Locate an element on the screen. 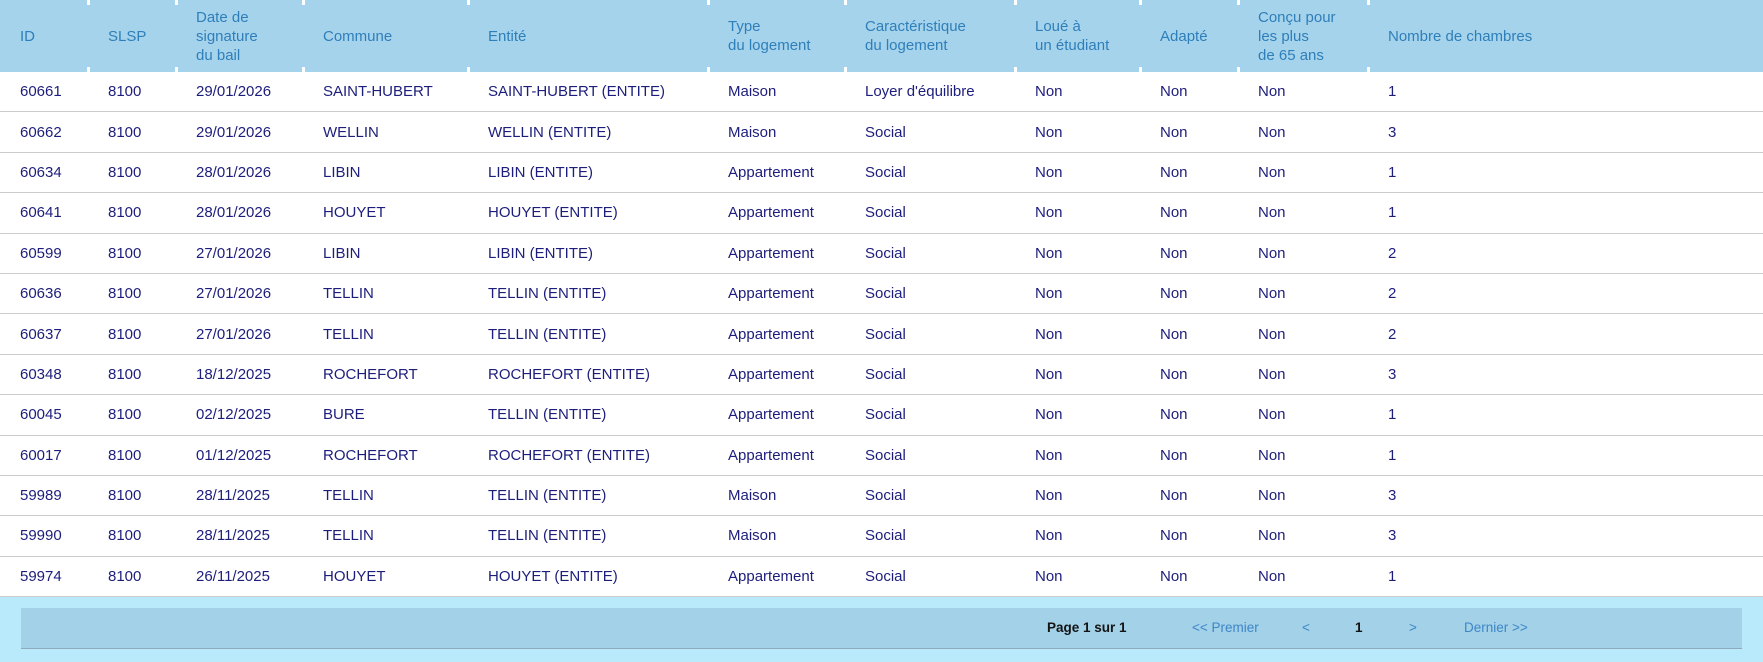  pagination-bar: Page 1 sur 1 << Premier < 1 > Dernier >> is located at coordinates (881, 628).